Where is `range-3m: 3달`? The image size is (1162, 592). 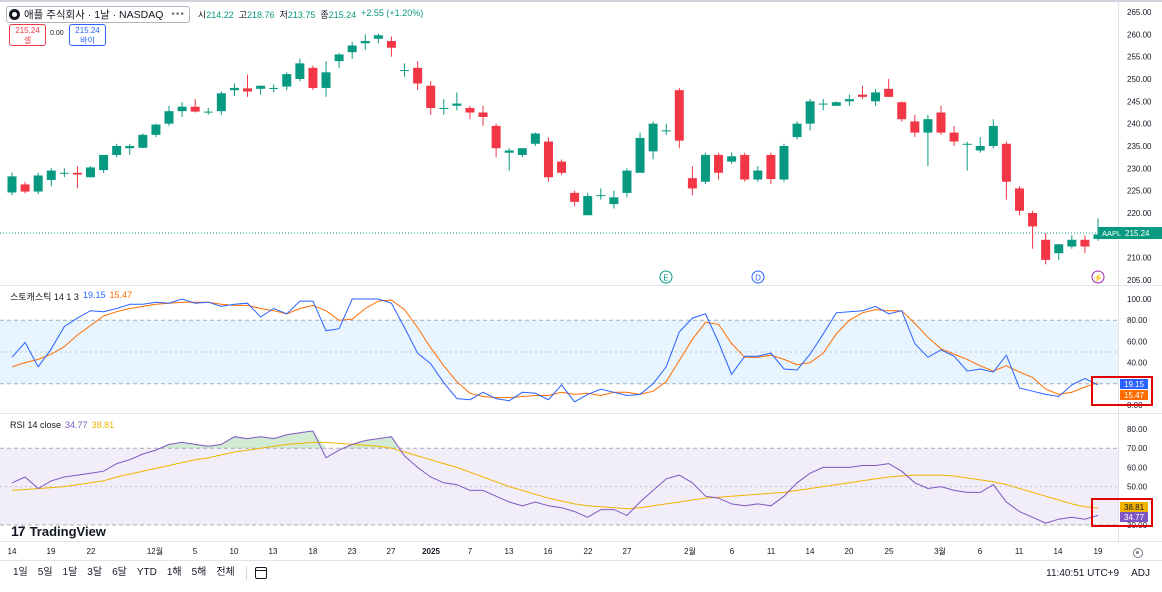 range-3m: 3달 is located at coordinates (95, 572).